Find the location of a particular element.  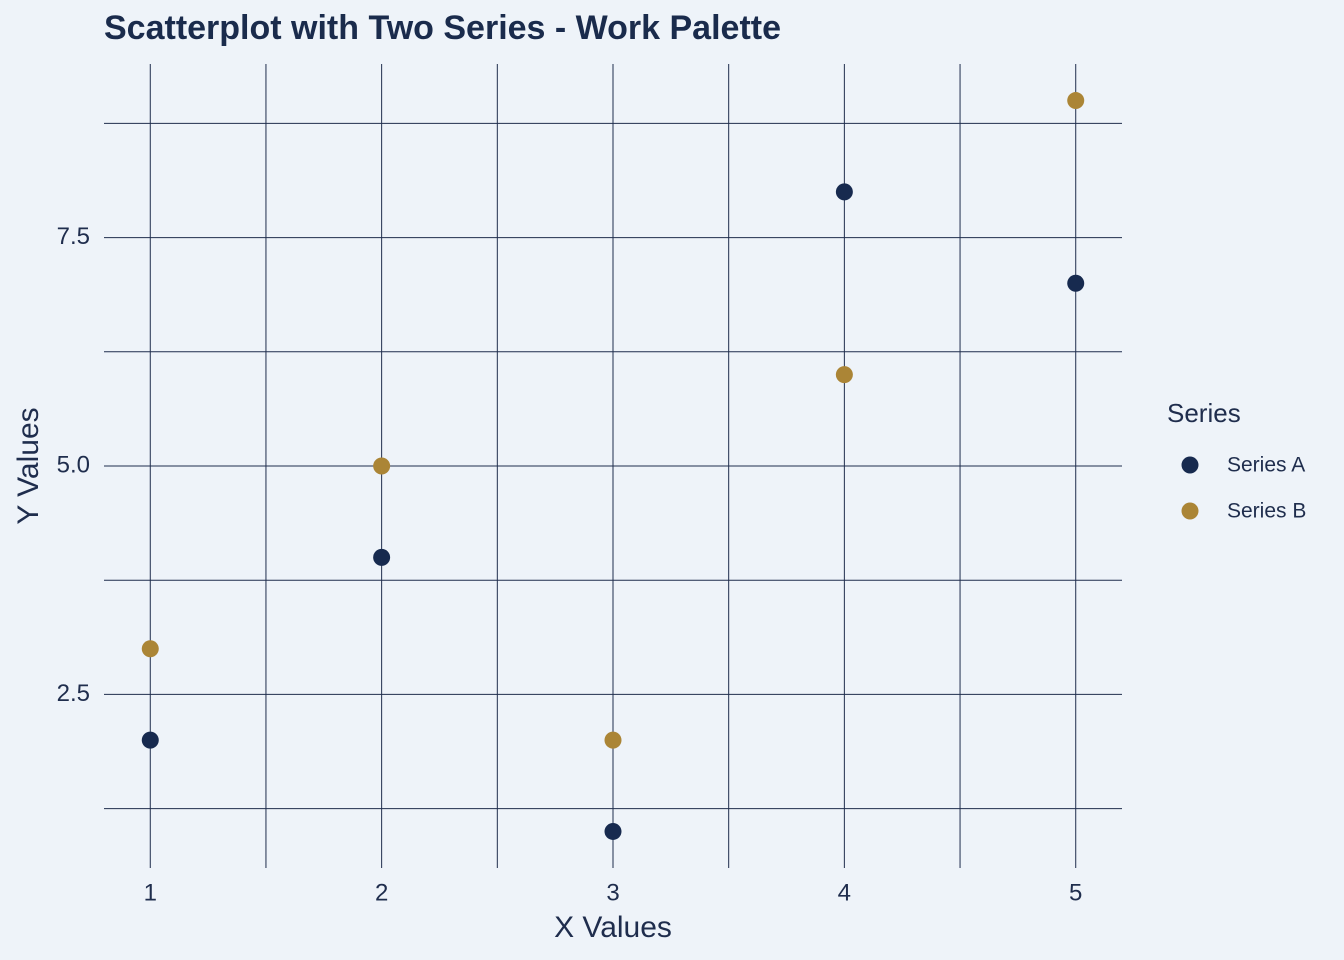

x-tick-label: 3 is located at coordinates (612, 892).